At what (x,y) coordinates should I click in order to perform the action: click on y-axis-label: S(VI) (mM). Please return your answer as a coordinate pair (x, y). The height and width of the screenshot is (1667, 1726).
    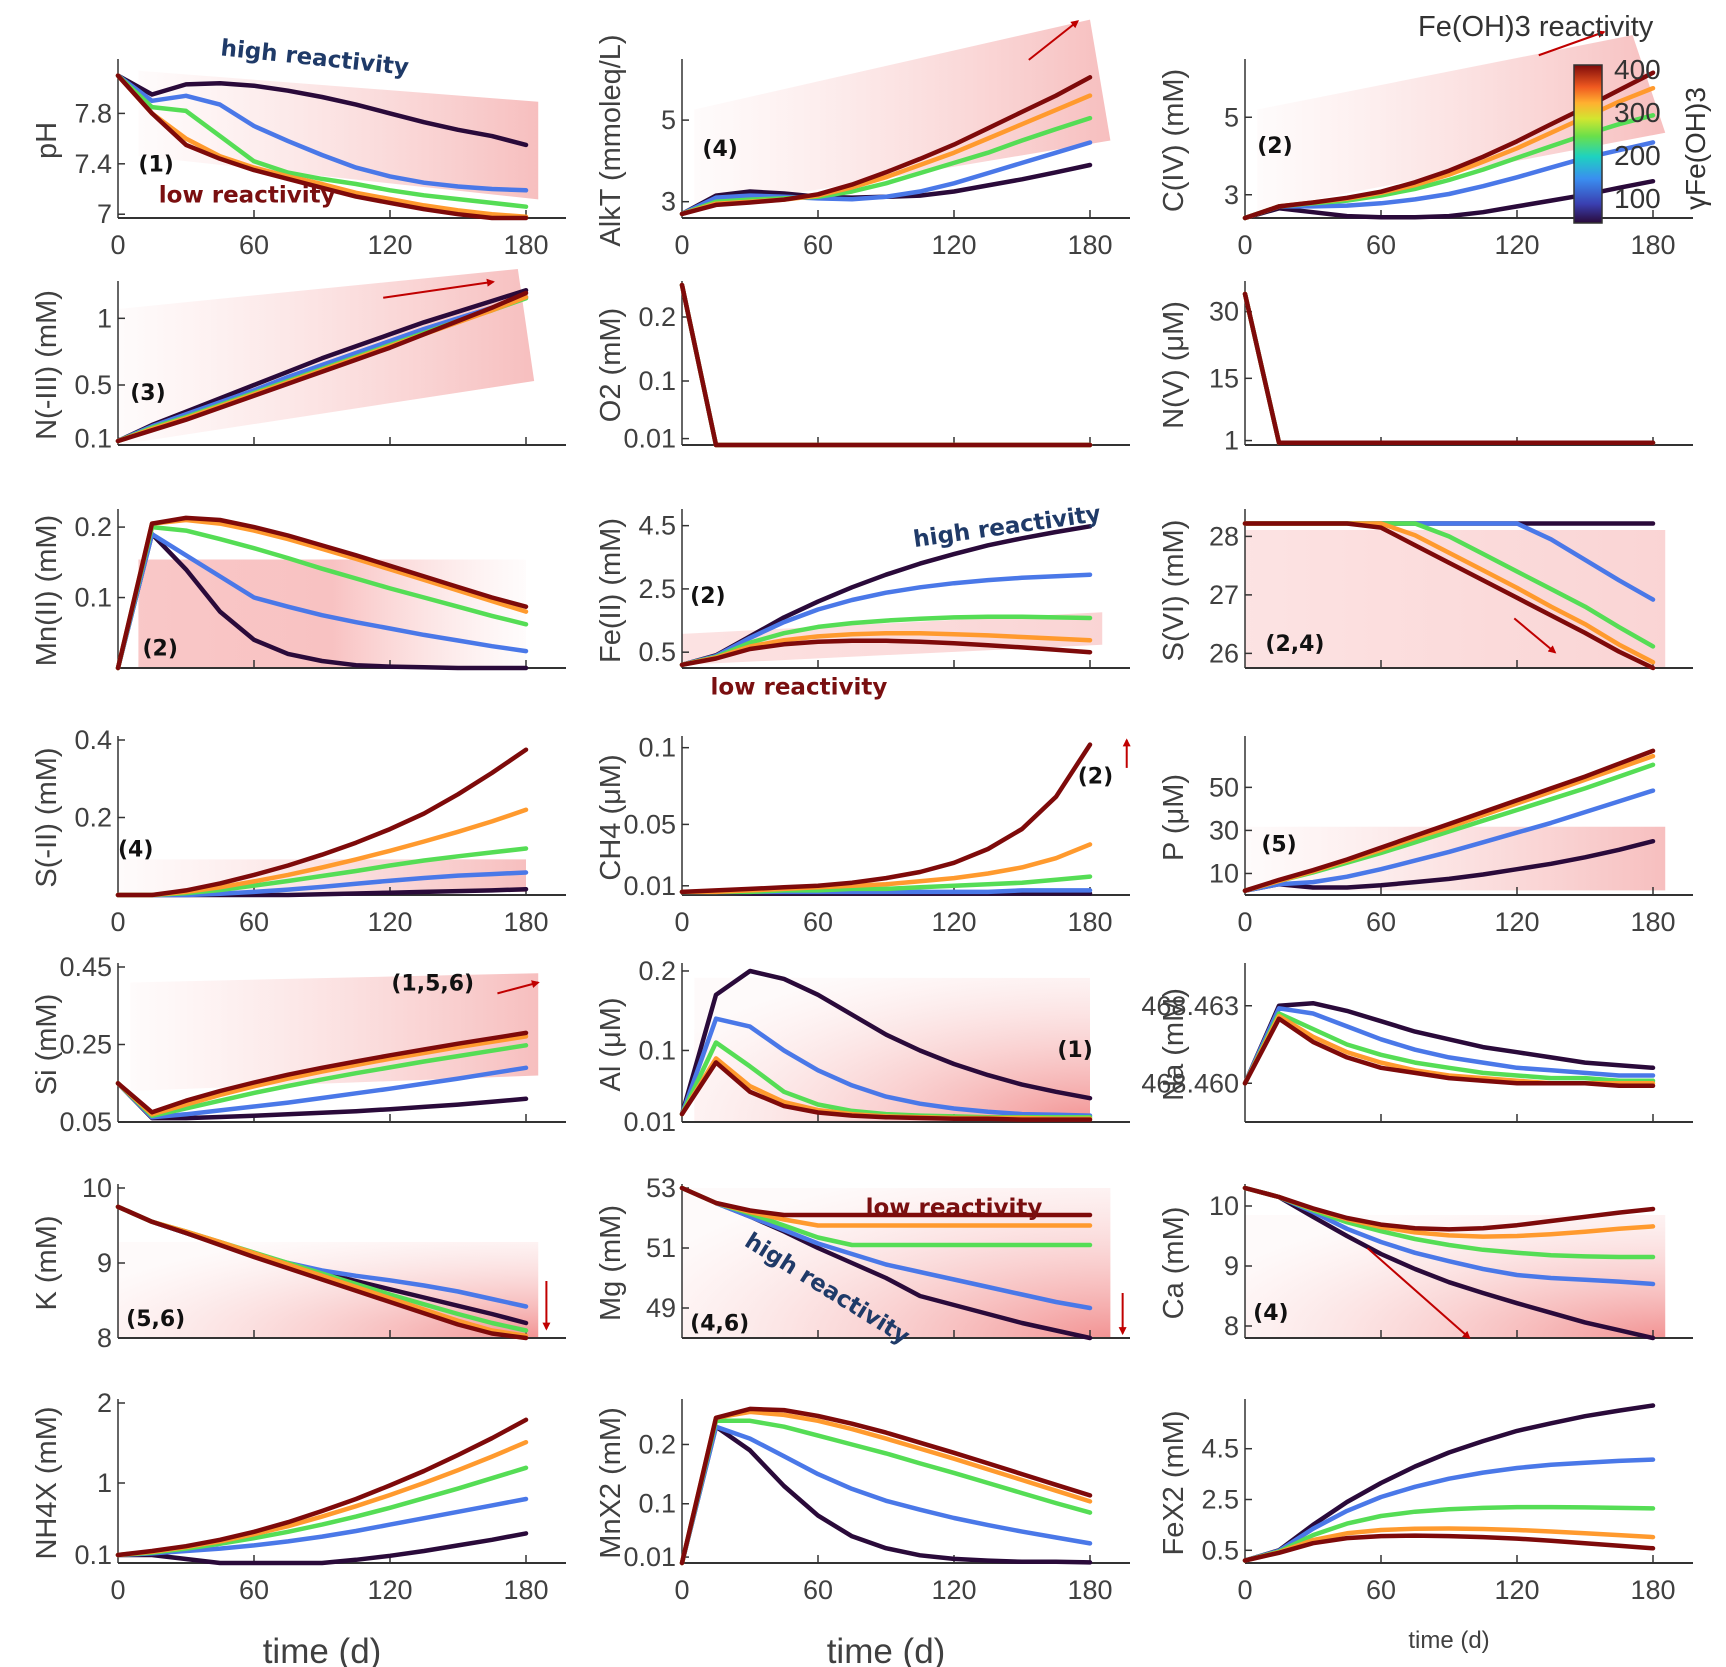
    Looking at the image, I should click on (1174, 591).